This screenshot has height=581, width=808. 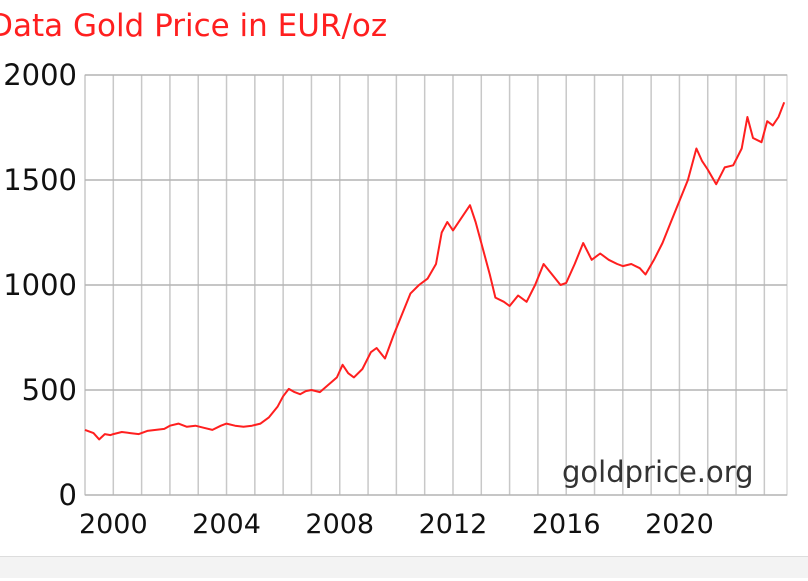 What do you see at coordinates (68, 495) in the screenshot?
I see `y-tick-label: 0` at bounding box center [68, 495].